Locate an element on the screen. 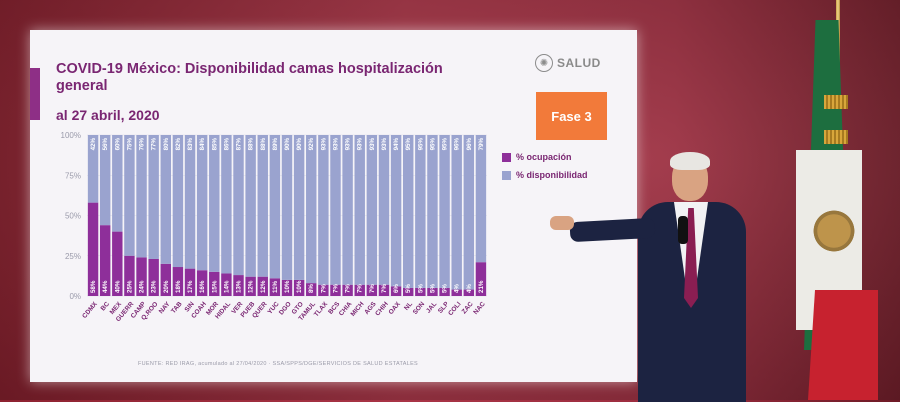  data-label-ocupacion: 58% is located at coordinates (93, 286).